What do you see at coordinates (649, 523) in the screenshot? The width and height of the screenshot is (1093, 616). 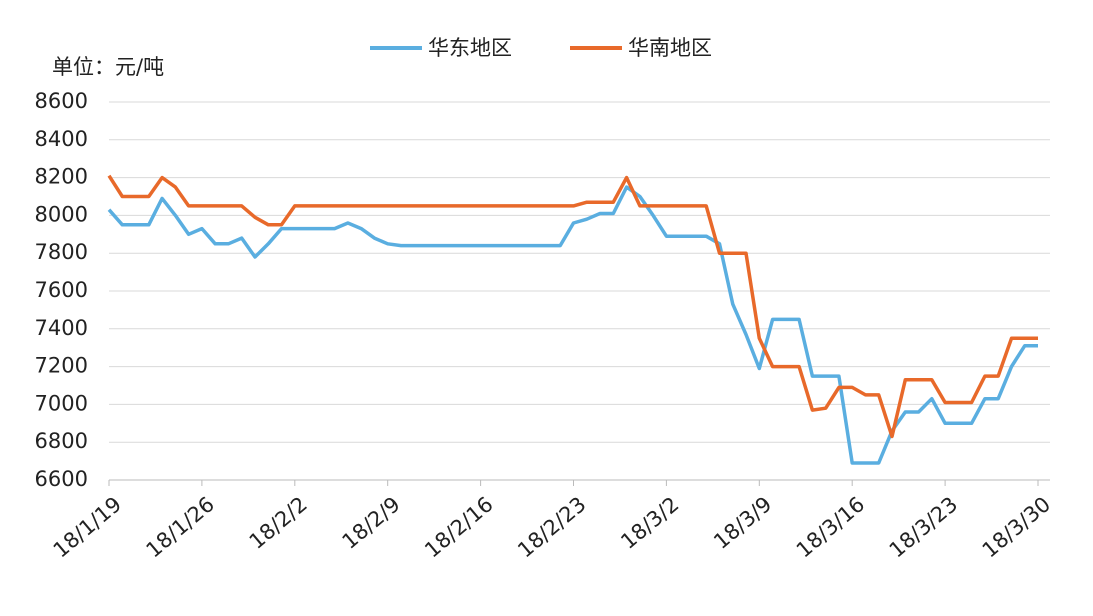 I see `x-tick-label: 18/3/2` at bounding box center [649, 523].